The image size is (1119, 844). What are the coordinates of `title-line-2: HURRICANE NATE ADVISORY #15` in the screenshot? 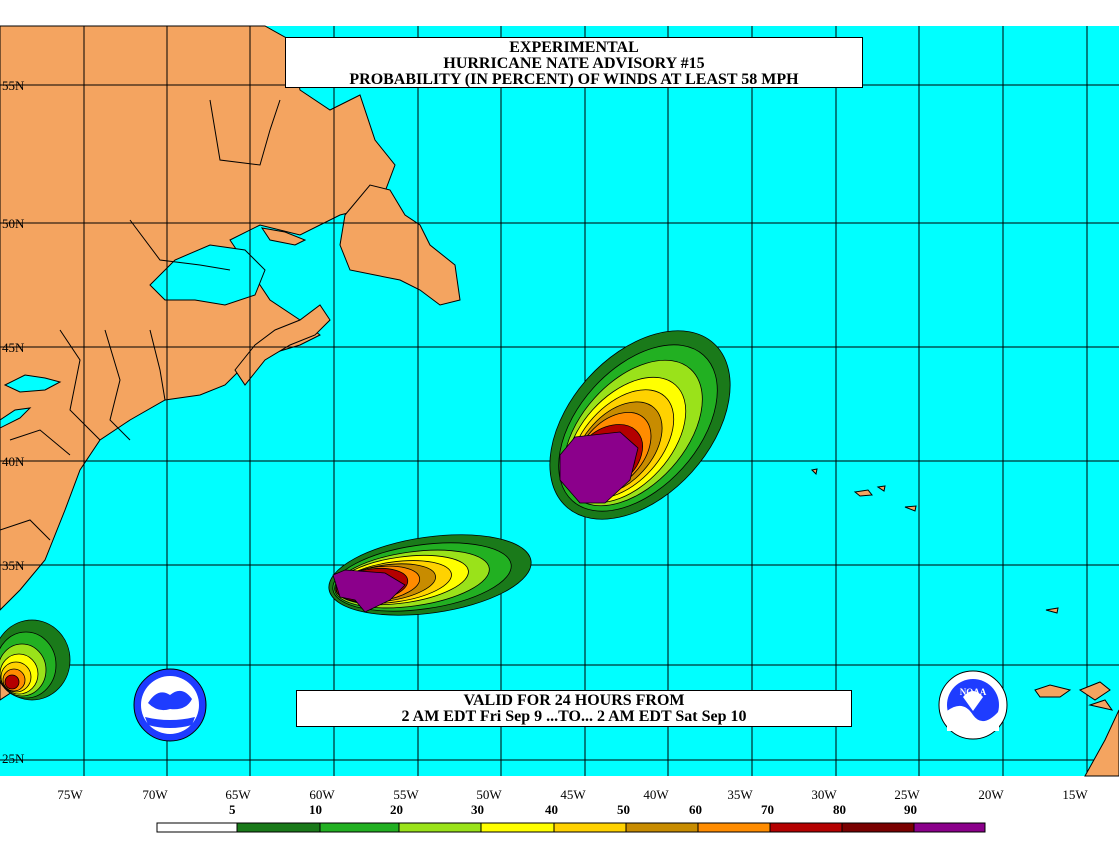 It's located at (574, 63).